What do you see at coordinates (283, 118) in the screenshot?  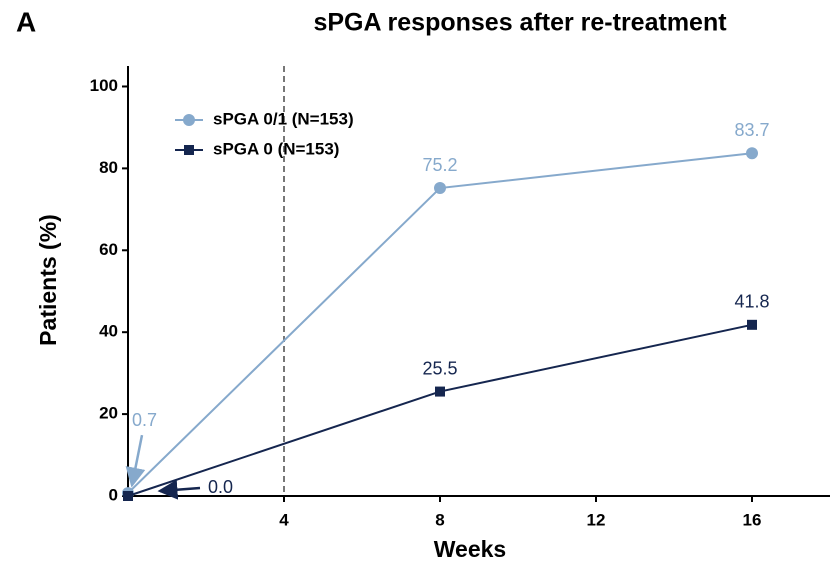 I see `legend-label: sPGA 0/1 (N=153)` at bounding box center [283, 118].